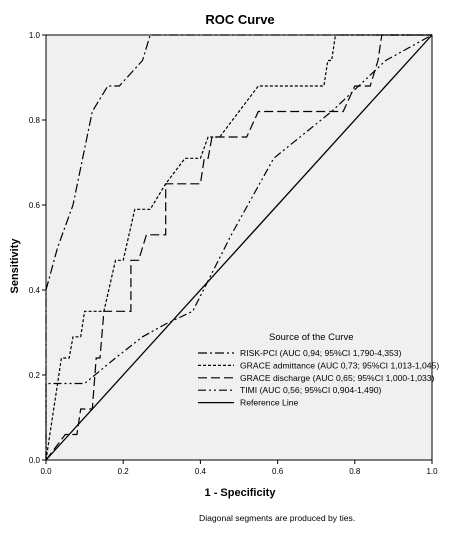  I want to click on y-tick-label: 0.6, so click(35, 205).